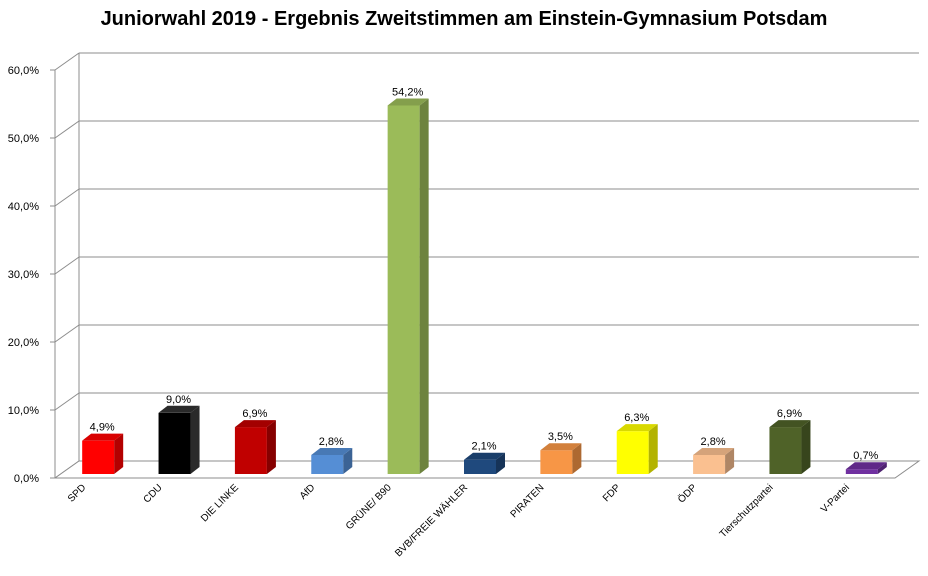 The width and height of the screenshot is (928, 576). I want to click on bar-spd, so click(98, 457).